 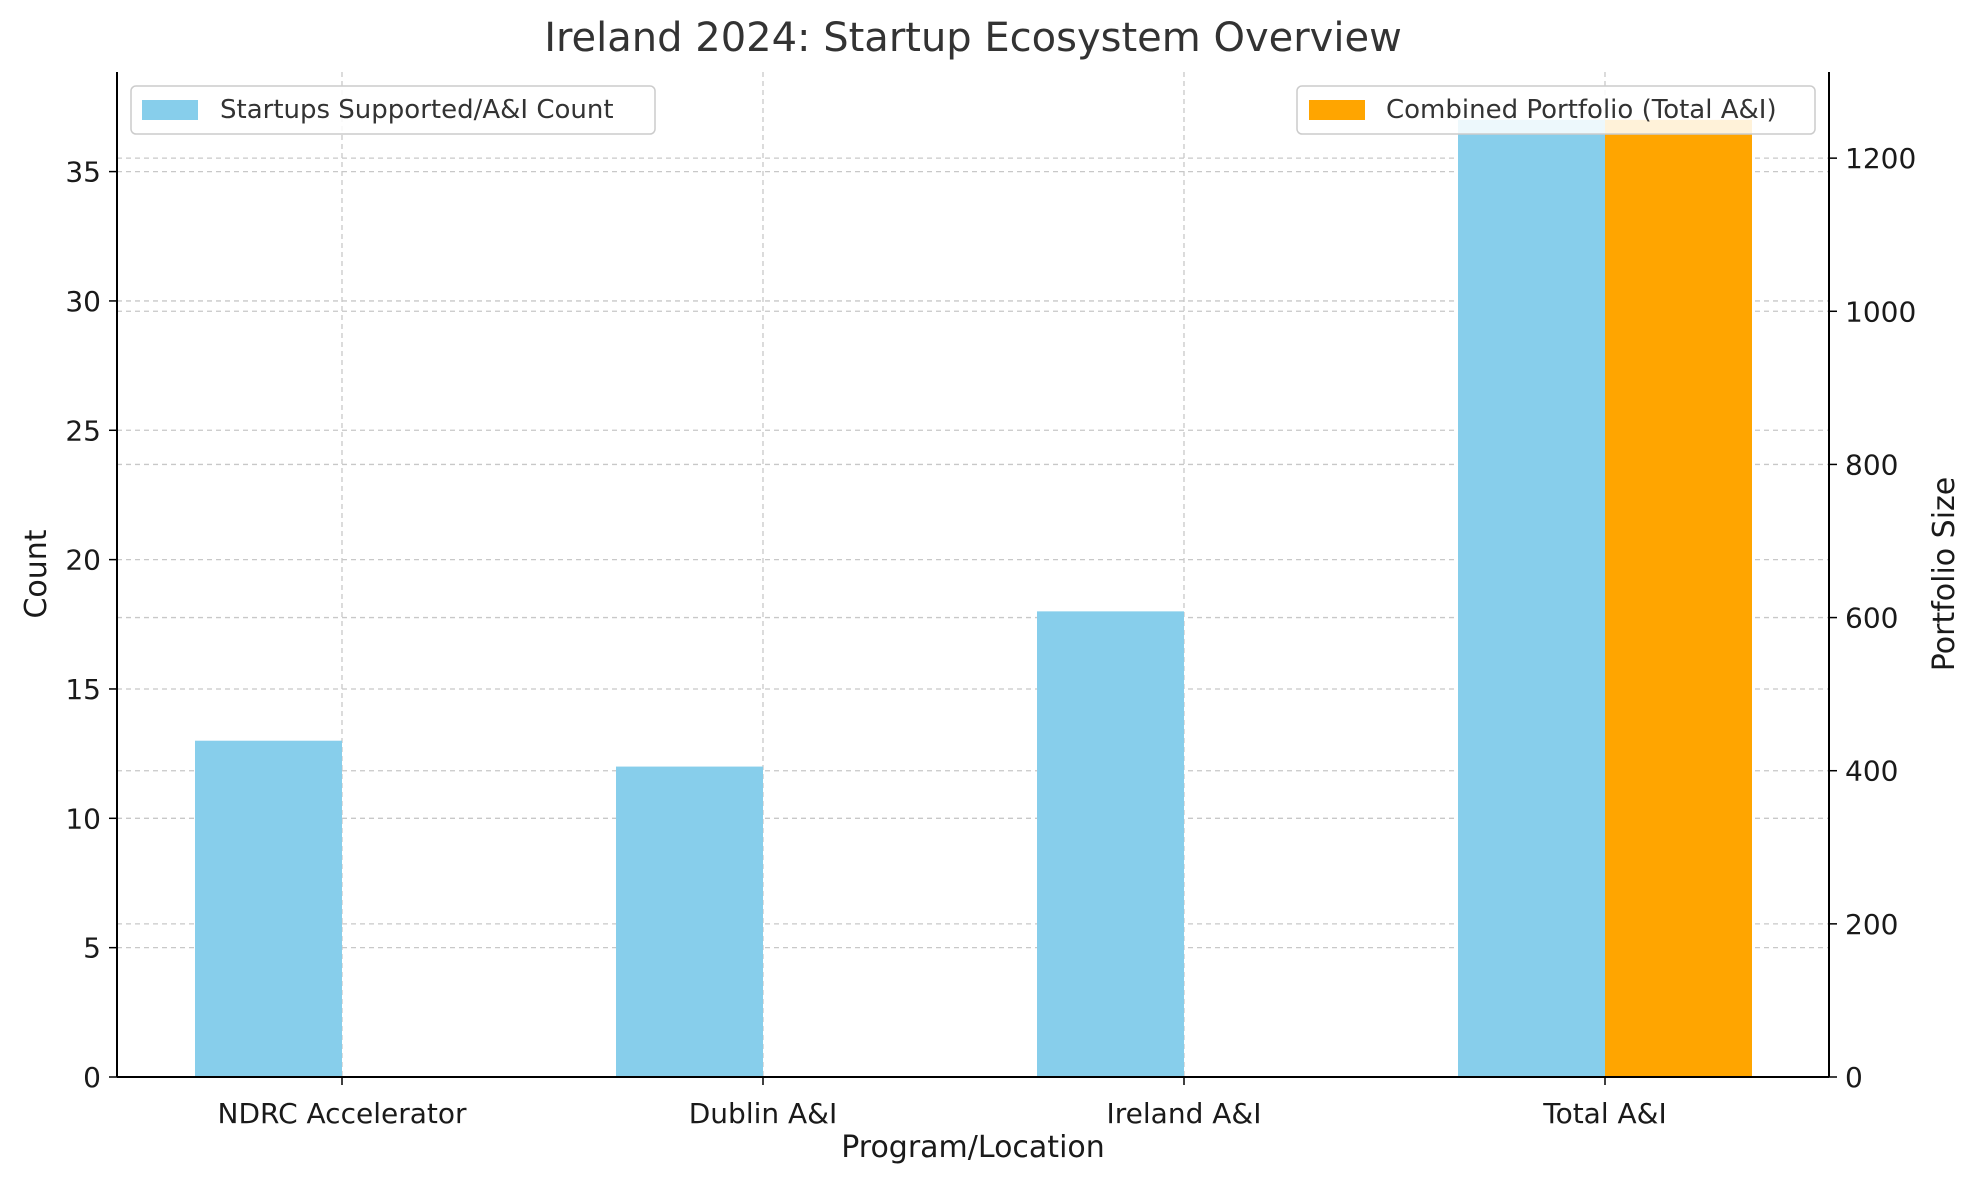 I want to click on left-tick-label: 0, so click(x=92, y=1077).